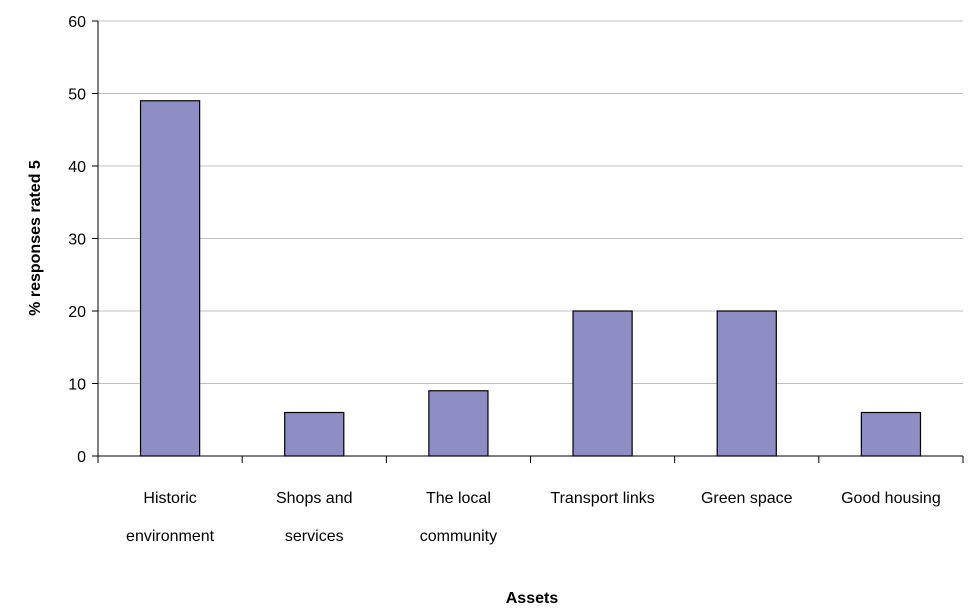 The height and width of the screenshot is (608, 971). Describe the element at coordinates (602, 498) in the screenshot. I see `x-category-label: Transport links` at that location.